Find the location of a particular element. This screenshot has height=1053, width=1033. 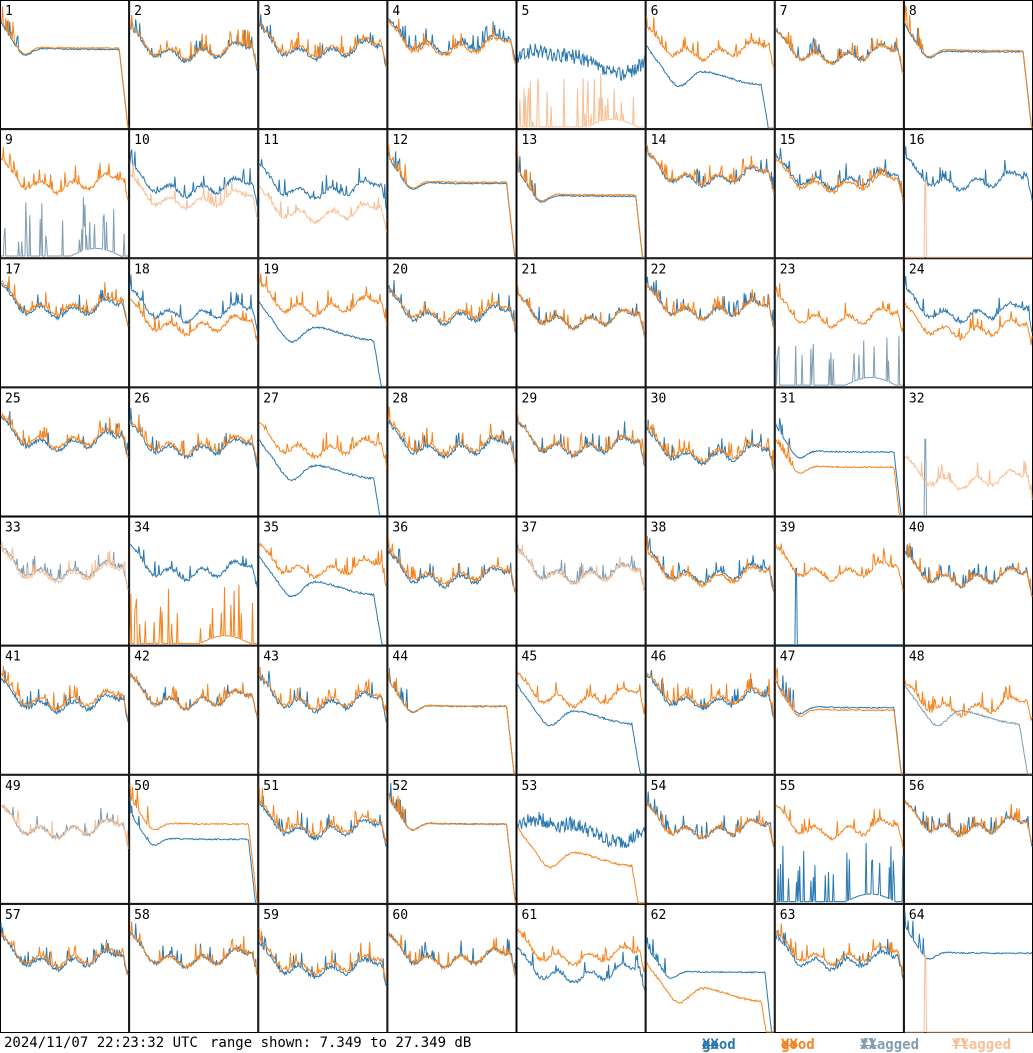

antenna-panel-36: 36 is located at coordinates (452, 581).